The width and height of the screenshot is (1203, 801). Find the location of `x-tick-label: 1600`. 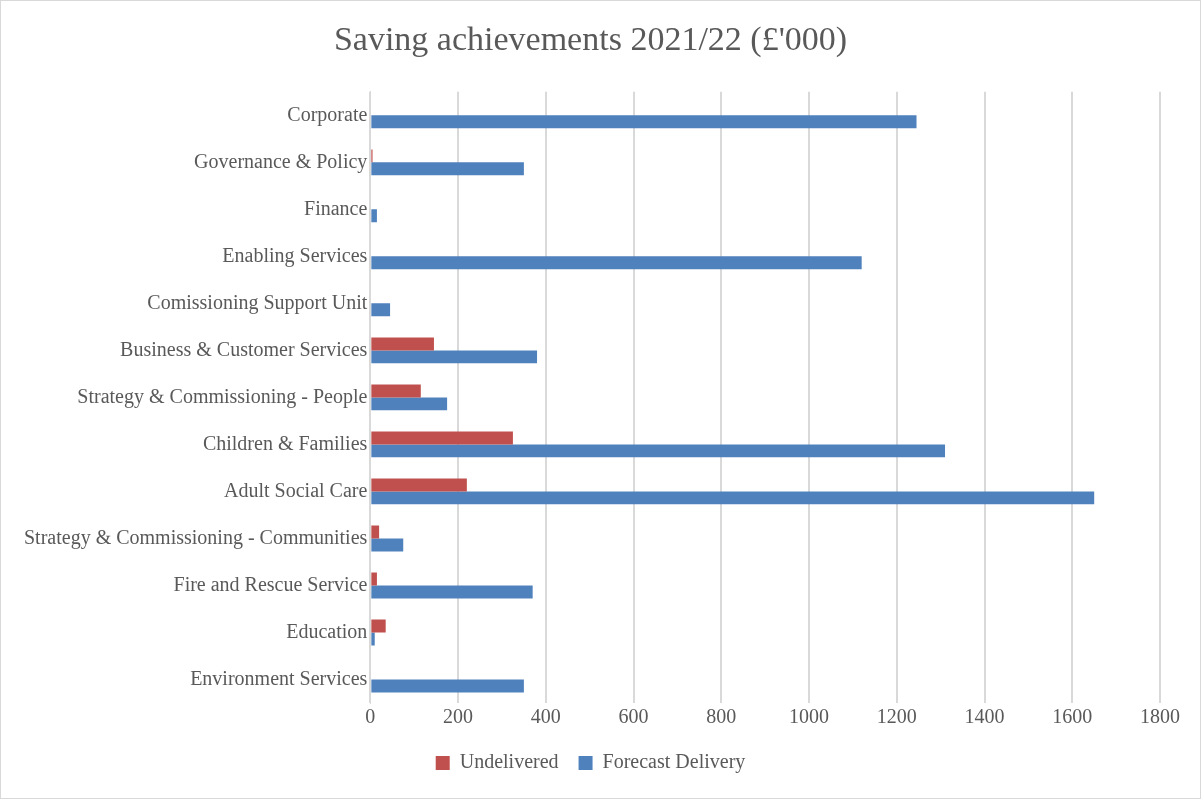

x-tick-label: 1600 is located at coordinates (1072, 716).